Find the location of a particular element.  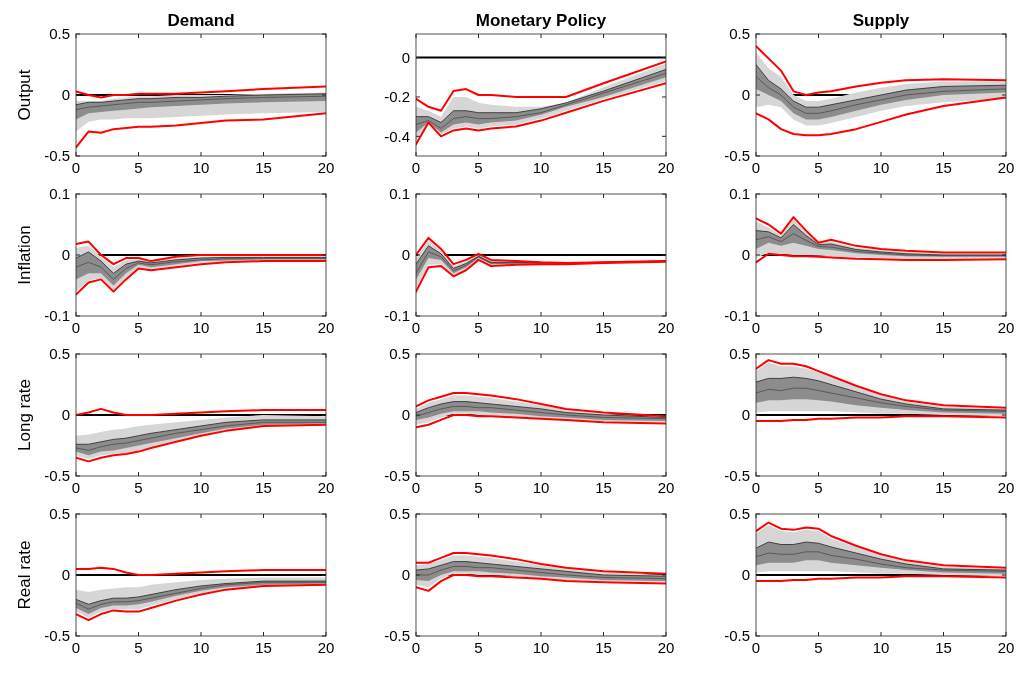

y-axis-title: Inflation is located at coordinates (24, 255).